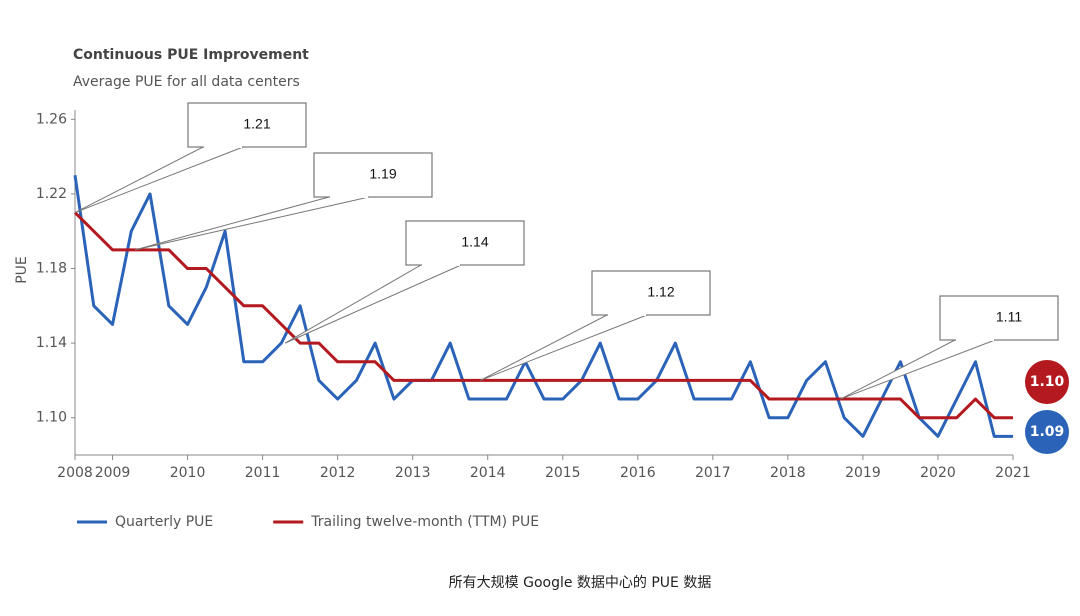 The width and height of the screenshot is (1080, 616). What do you see at coordinates (51, 343) in the screenshot?
I see `y-tick-label: 1.14` at bounding box center [51, 343].